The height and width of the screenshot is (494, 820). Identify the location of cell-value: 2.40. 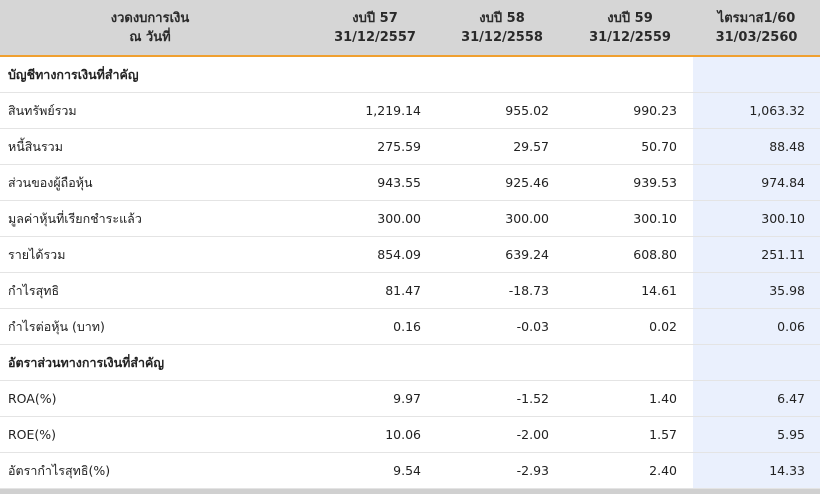
(663, 470).